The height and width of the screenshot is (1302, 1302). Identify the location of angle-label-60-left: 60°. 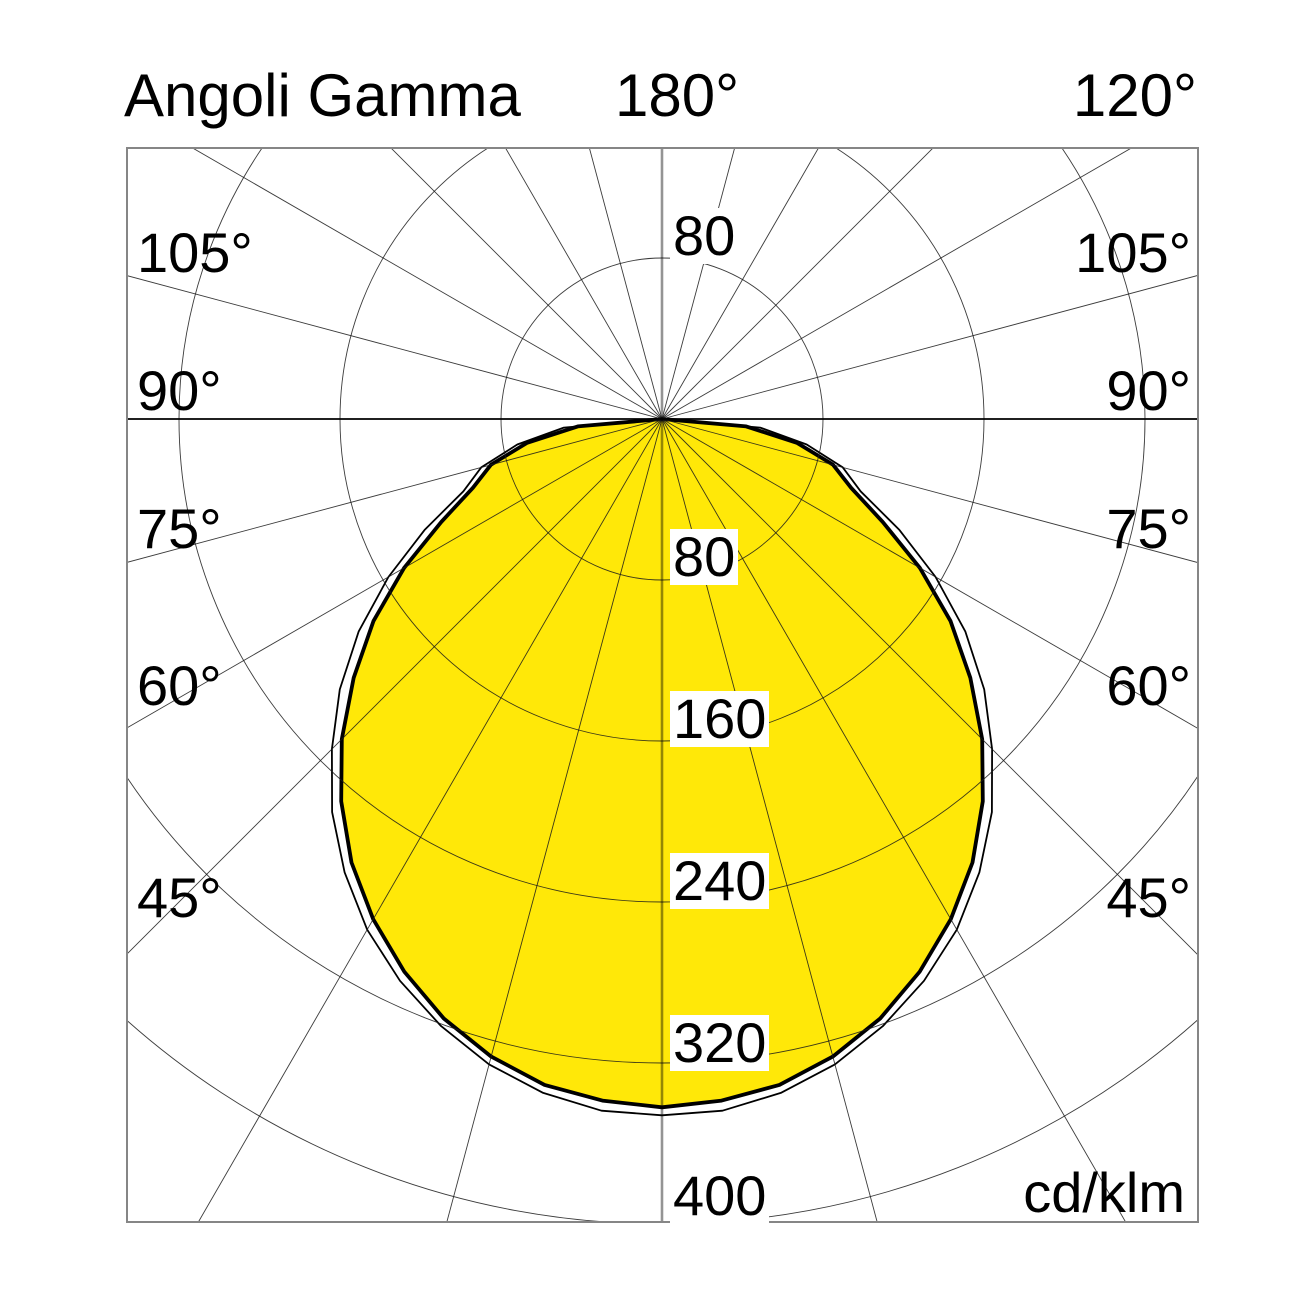
(179, 685).